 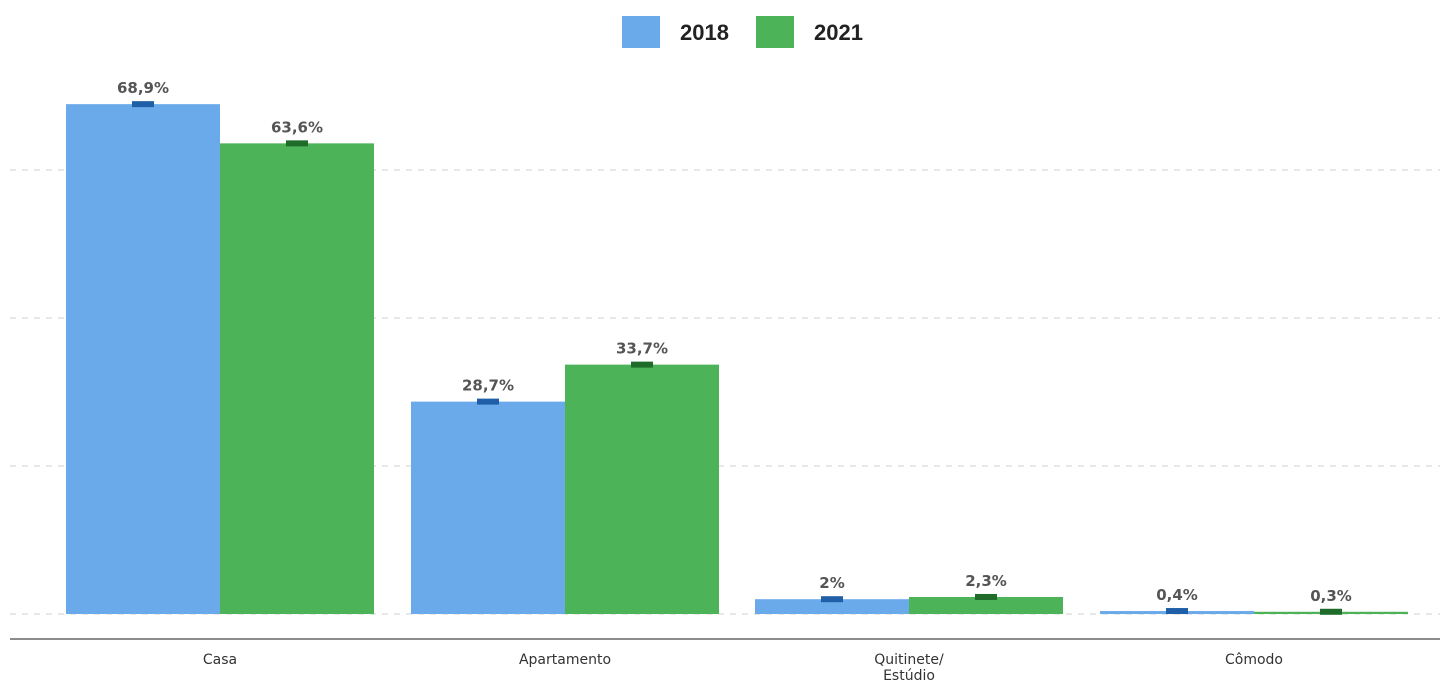 I want to click on value-label-apartamento-2018: 28,7%, so click(x=488, y=386).